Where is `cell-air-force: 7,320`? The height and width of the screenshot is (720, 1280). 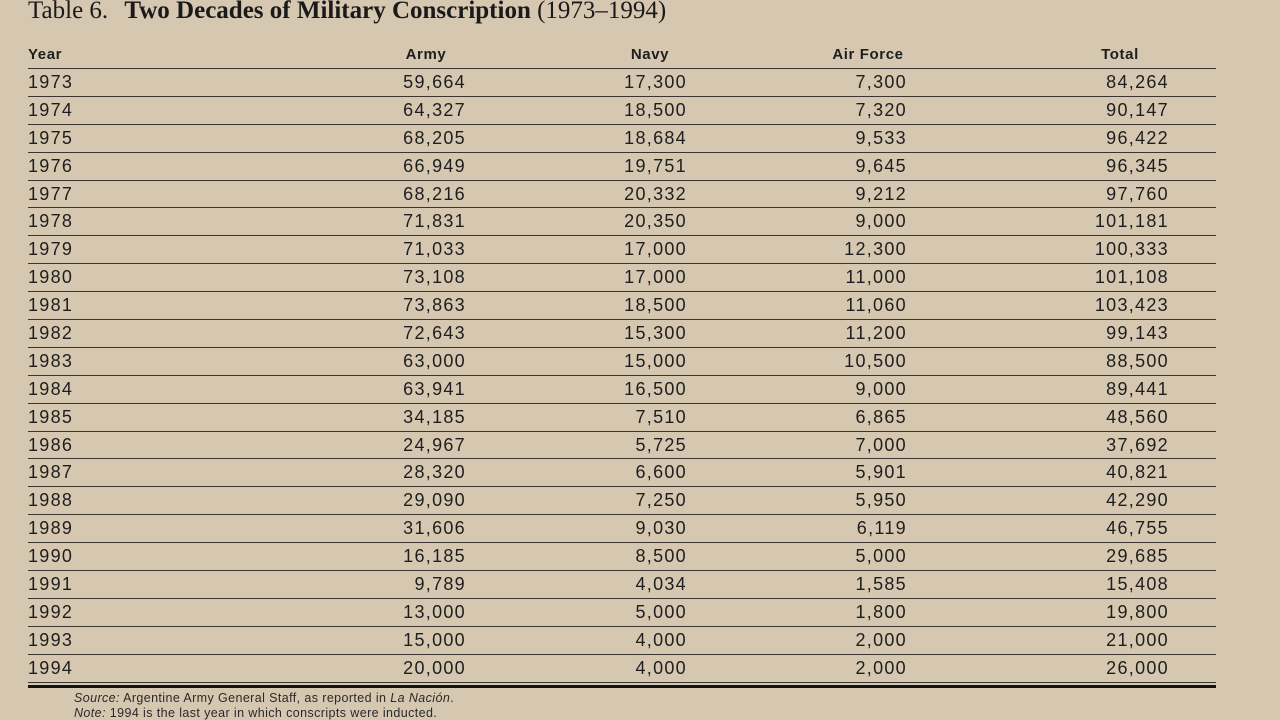 cell-air-force: 7,320 is located at coordinates (881, 109).